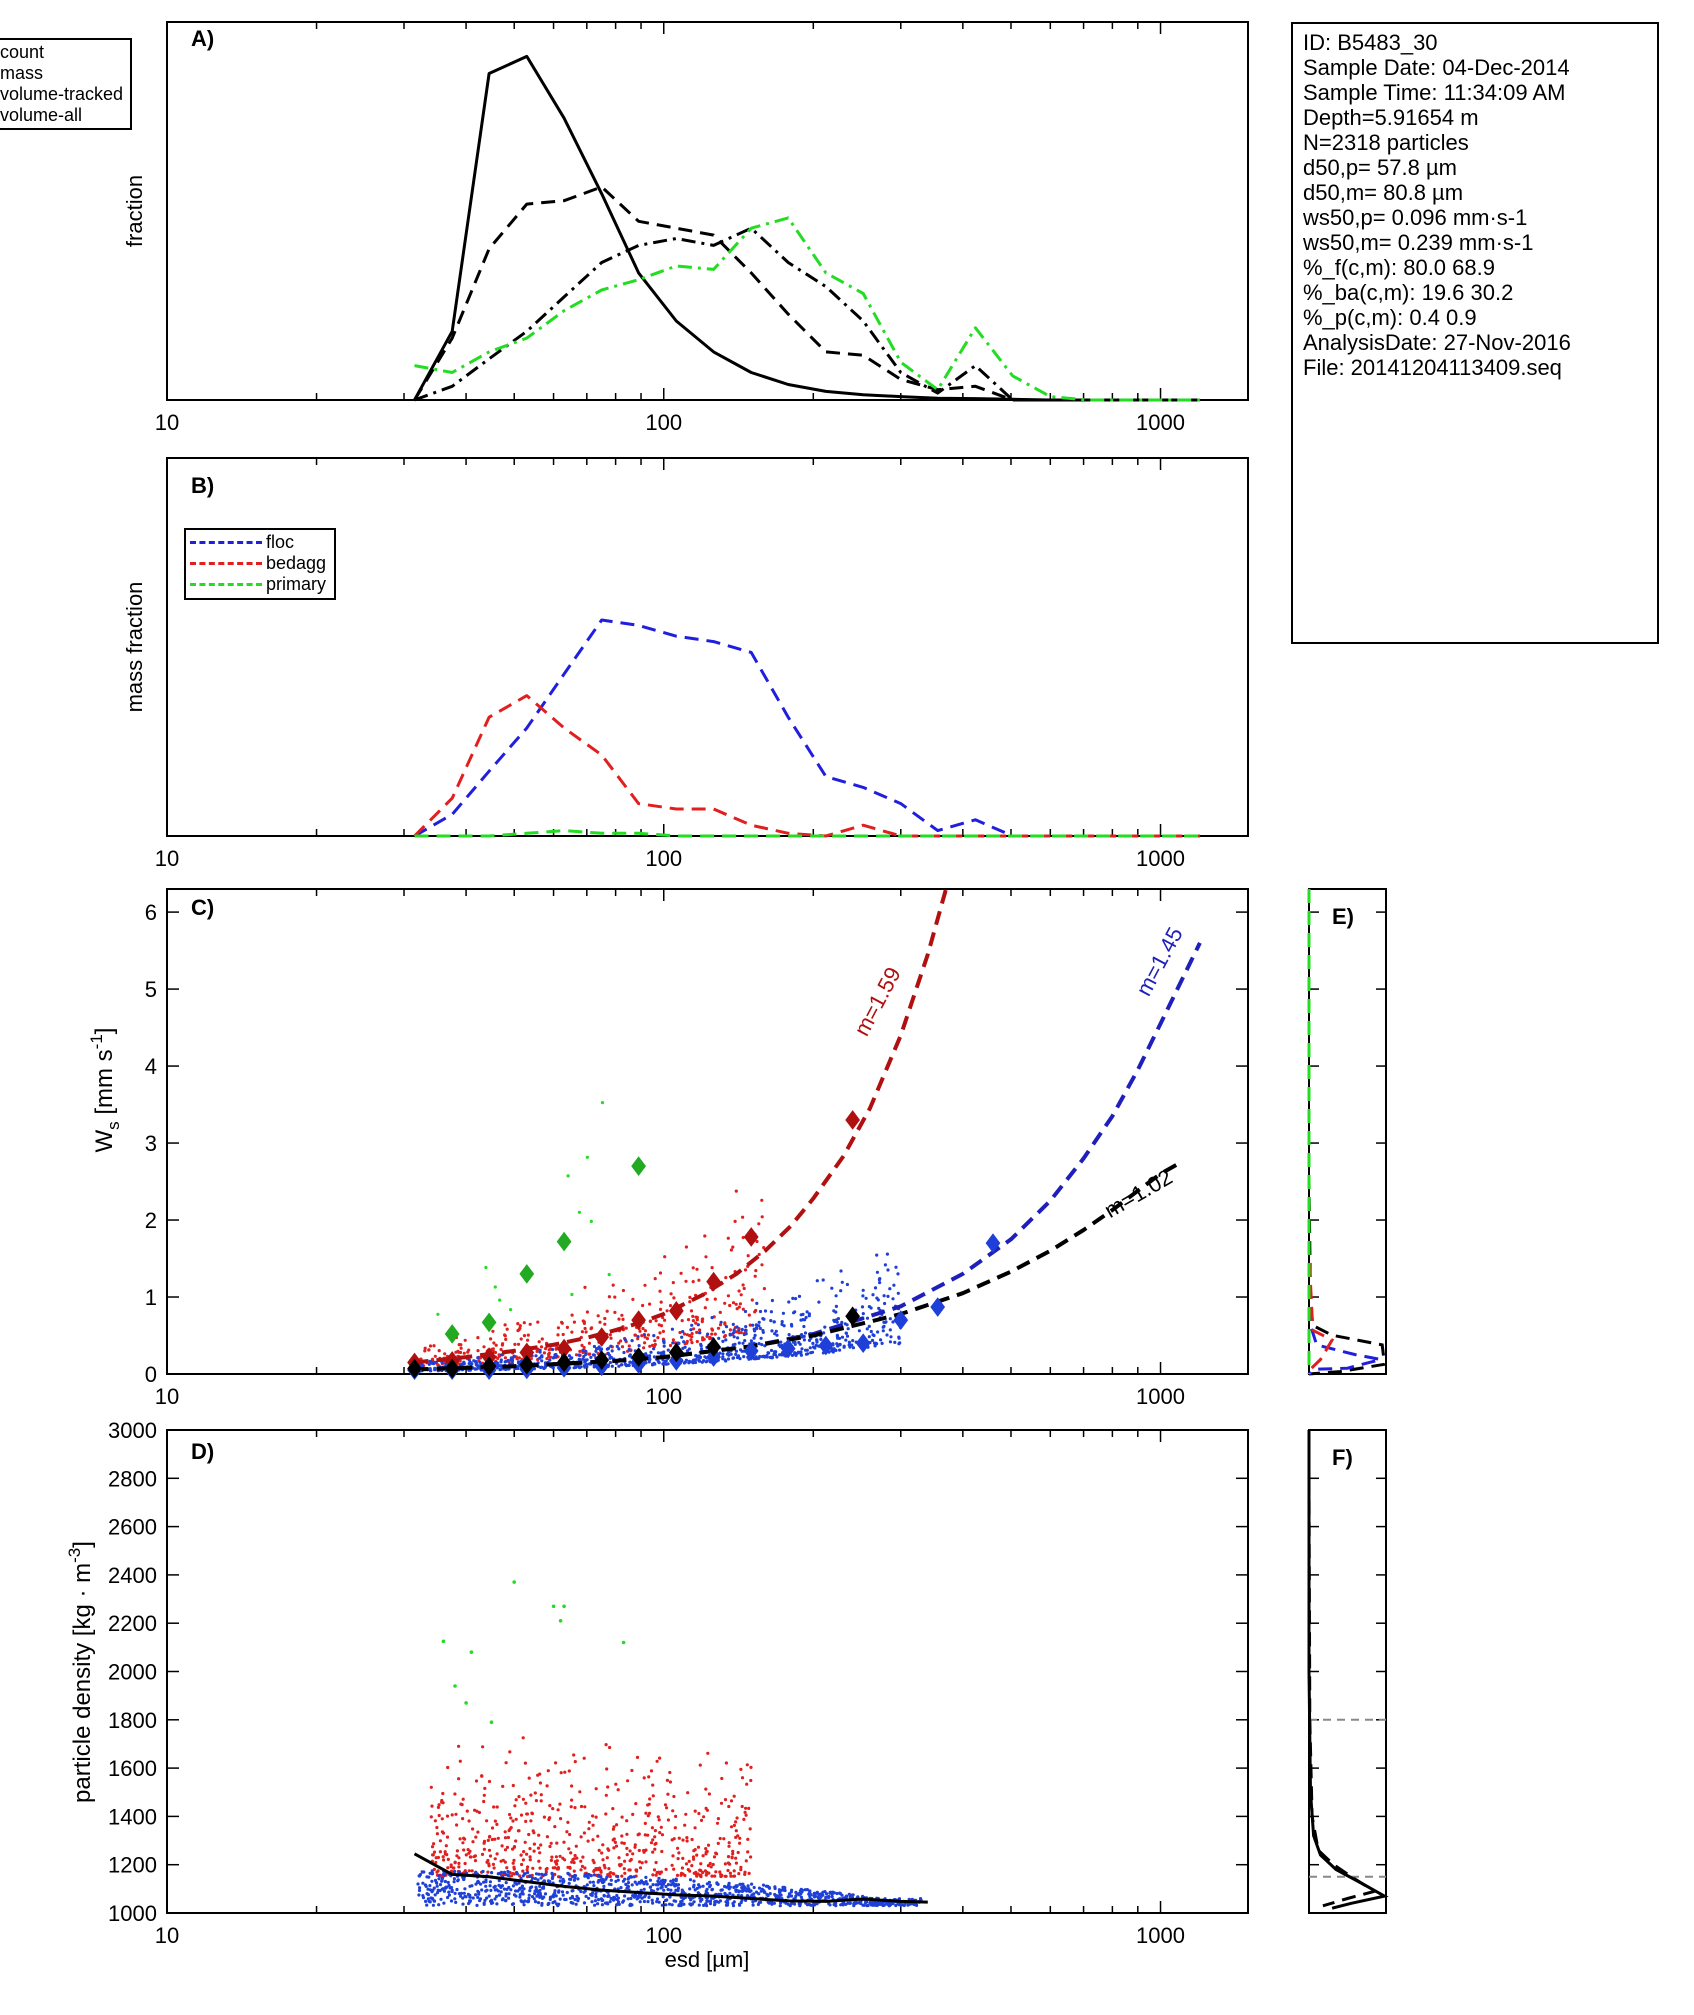  What do you see at coordinates (670, 1878) in the screenshot?
I see `panel-d-median-line` at bounding box center [670, 1878].